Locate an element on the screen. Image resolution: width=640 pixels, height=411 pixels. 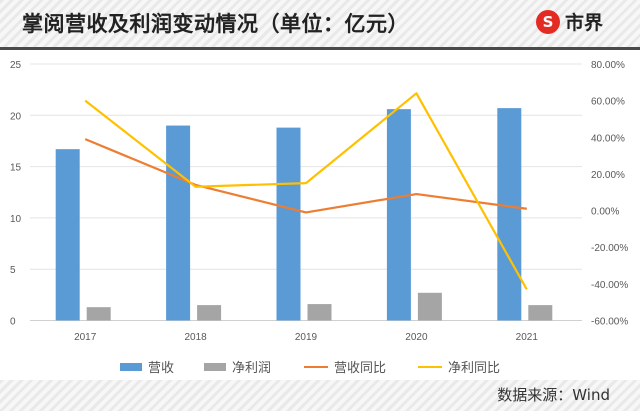
chart-legend: 营收 净利润 营收同比 净利同比 is located at coordinates (320, 366).